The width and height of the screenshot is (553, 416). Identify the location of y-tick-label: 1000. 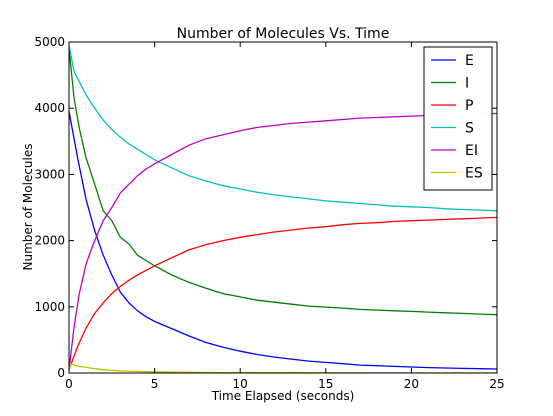
(49, 307).